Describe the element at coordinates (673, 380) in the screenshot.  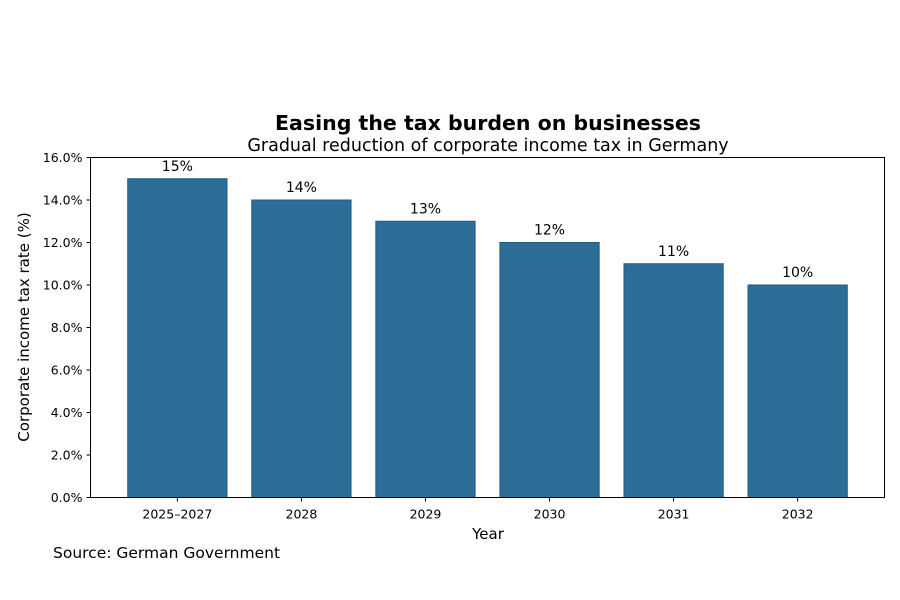
I see `bar-2031` at that location.